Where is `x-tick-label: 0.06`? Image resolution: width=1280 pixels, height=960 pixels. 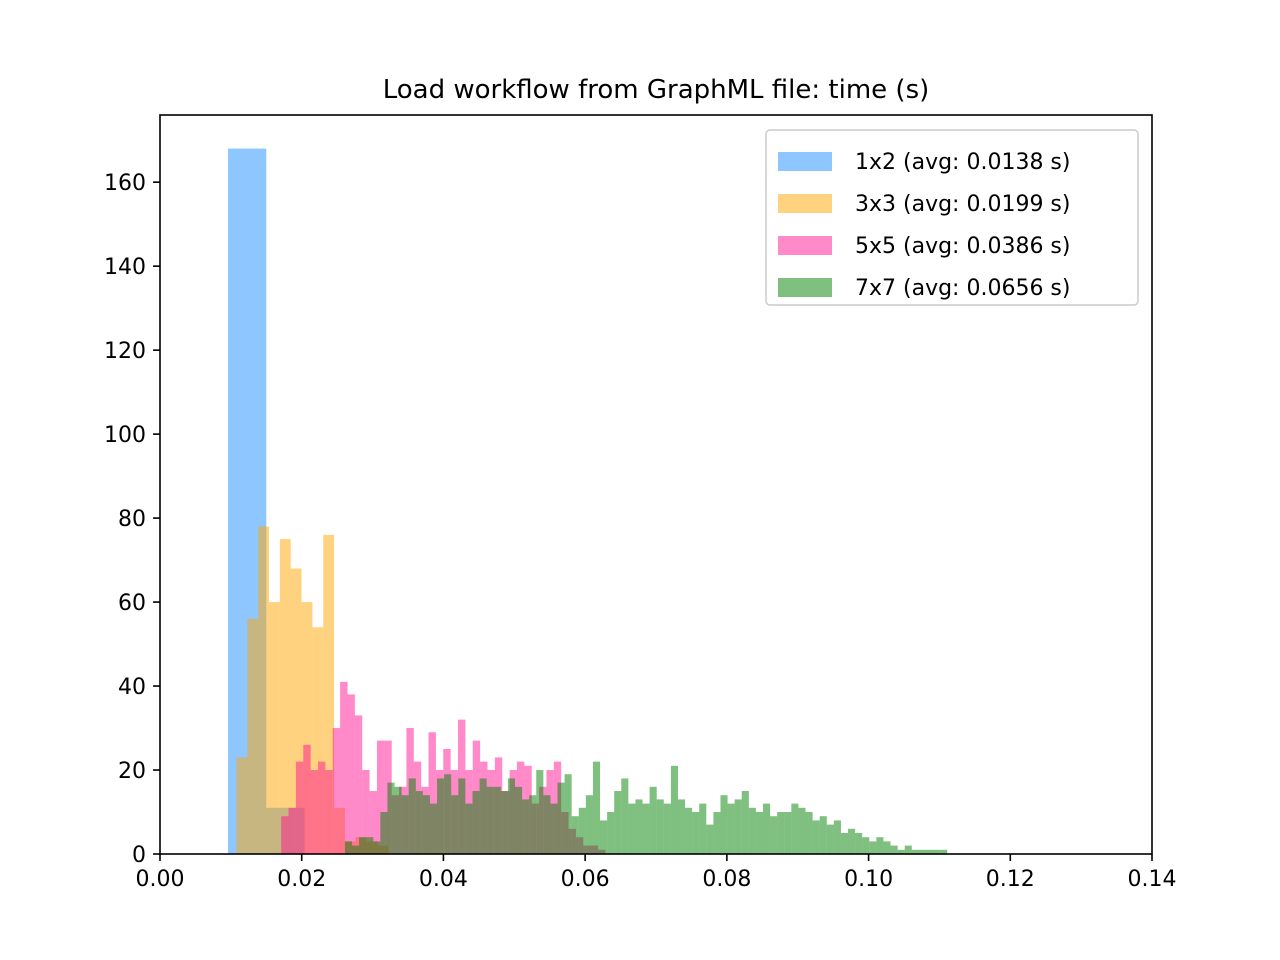
x-tick-label: 0.06 is located at coordinates (585, 879).